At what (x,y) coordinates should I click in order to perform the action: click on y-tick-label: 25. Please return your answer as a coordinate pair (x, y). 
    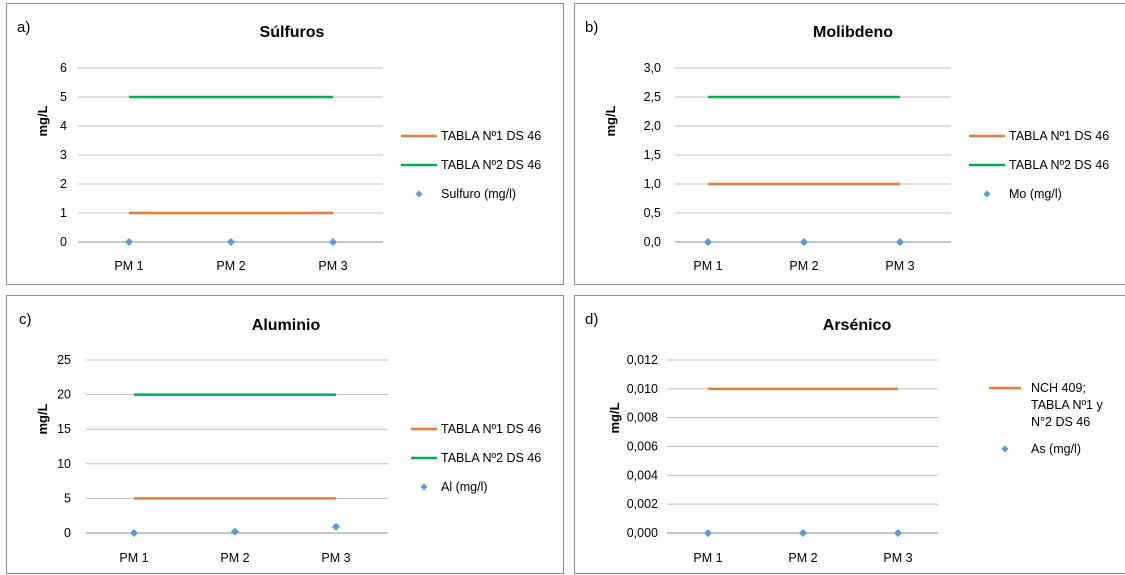
    Looking at the image, I should click on (64, 360).